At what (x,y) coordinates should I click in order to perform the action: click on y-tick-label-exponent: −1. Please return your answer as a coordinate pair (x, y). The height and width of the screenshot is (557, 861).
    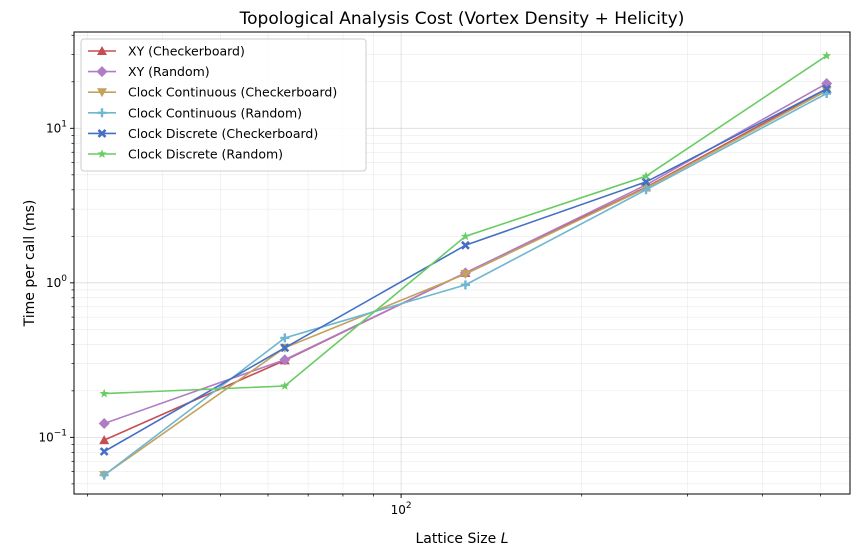
    Looking at the image, I should click on (60, 433).